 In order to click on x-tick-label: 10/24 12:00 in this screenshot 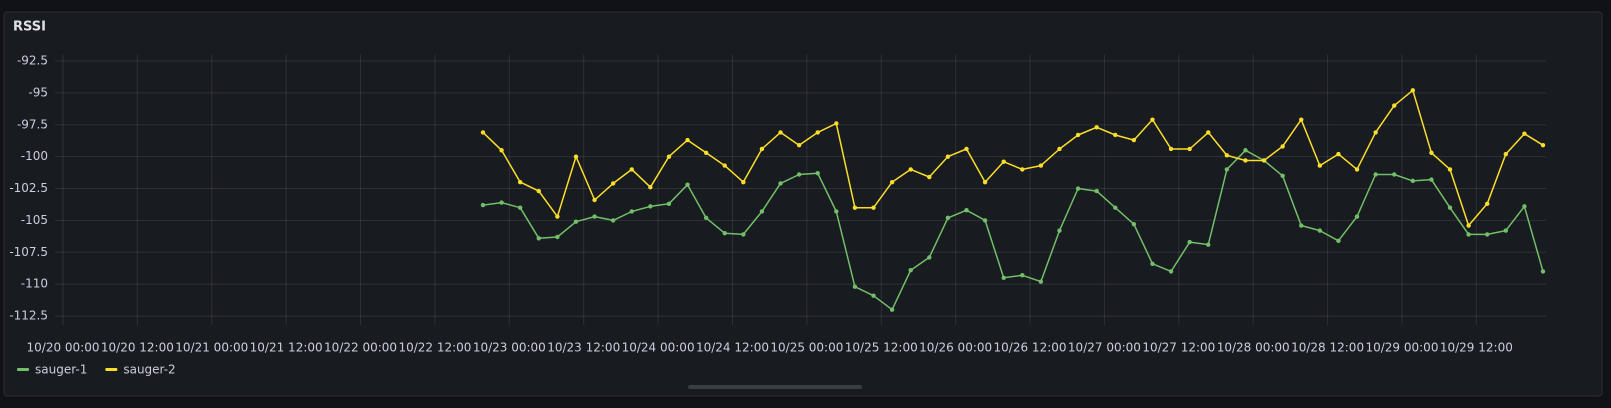, I will do `click(732, 348)`.